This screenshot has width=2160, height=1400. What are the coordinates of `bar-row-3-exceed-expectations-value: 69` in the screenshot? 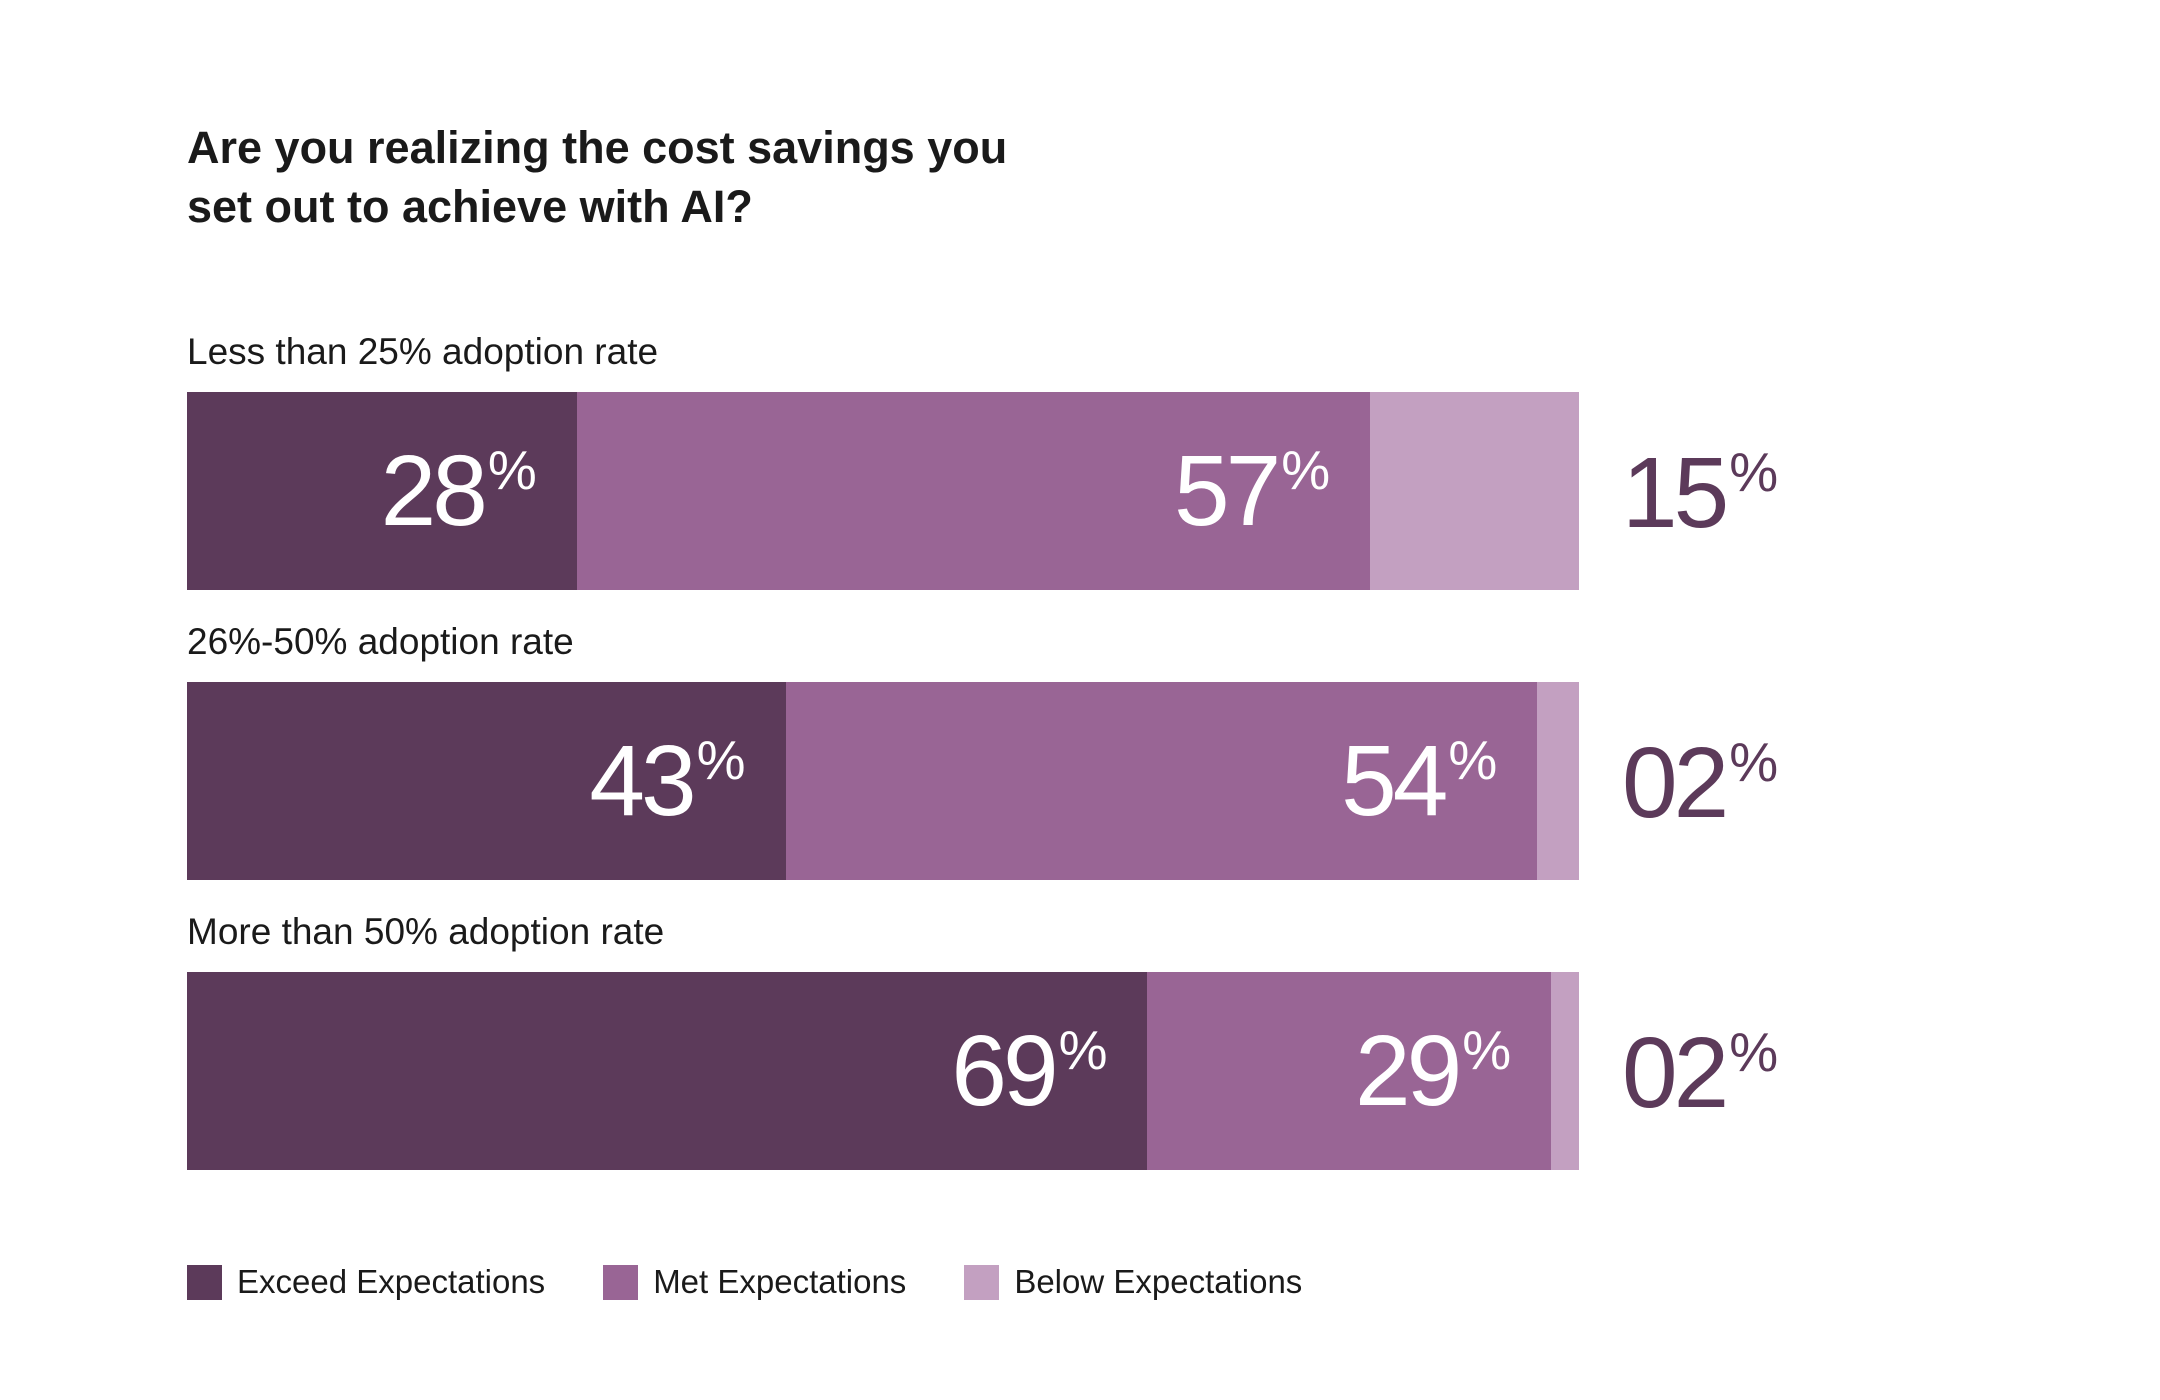 It's located at (1004, 1071).